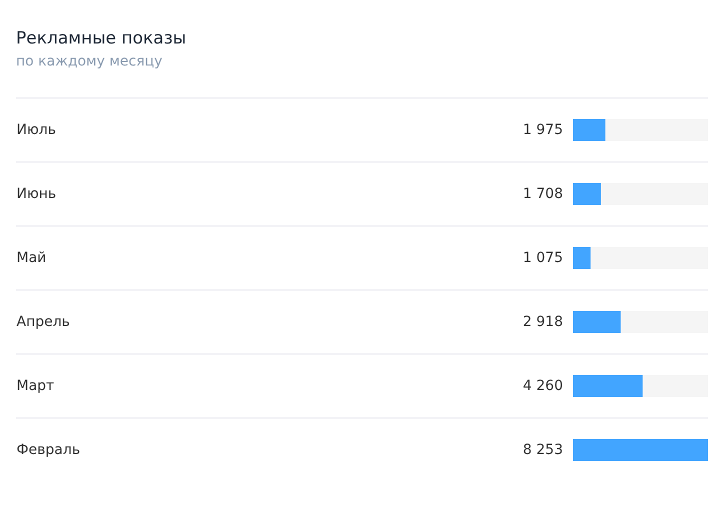 The image size is (715, 506). What do you see at coordinates (542, 386) in the screenshot?
I see `data-label: 4 260` at bounding box center [542, 386].